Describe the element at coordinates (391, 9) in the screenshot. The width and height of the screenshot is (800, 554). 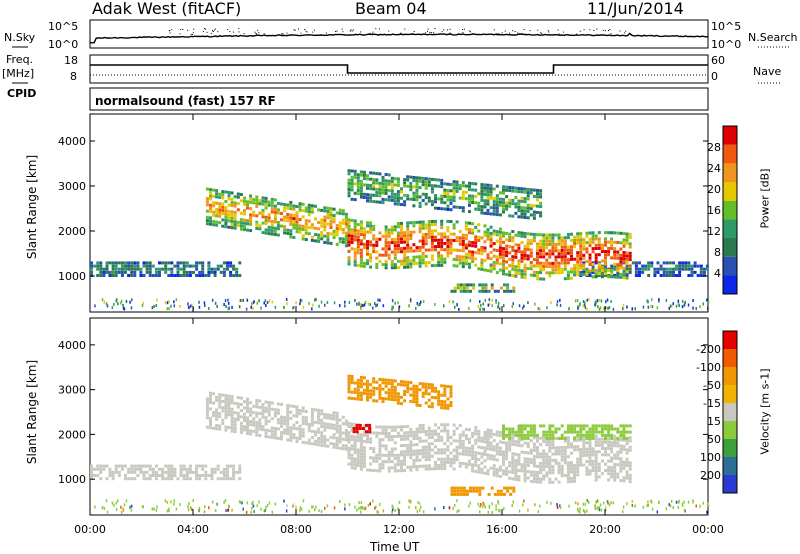
I see `beam-title: Beam 04` at that location.